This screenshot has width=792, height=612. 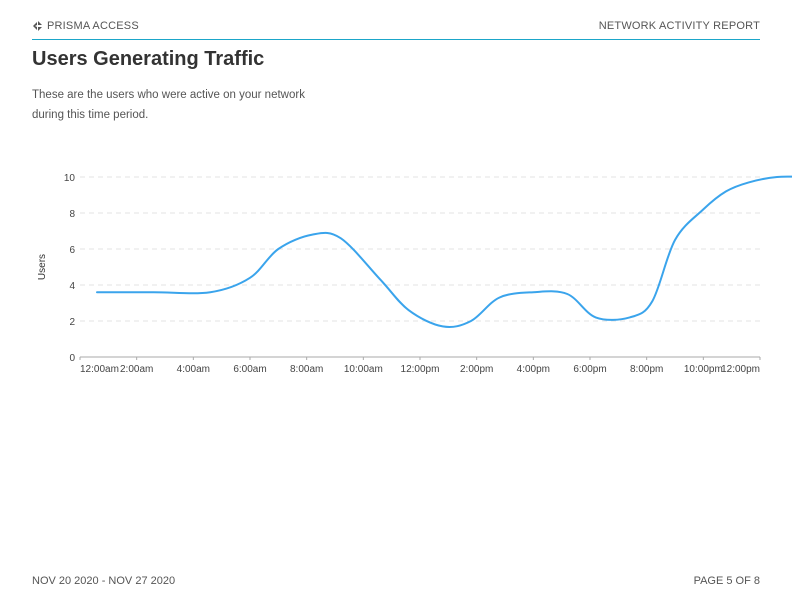 What do you see at coordinates (306, 369) in the screenshot?
I see `x-tick-label: 8:00am` at bounding box center [306, 369].